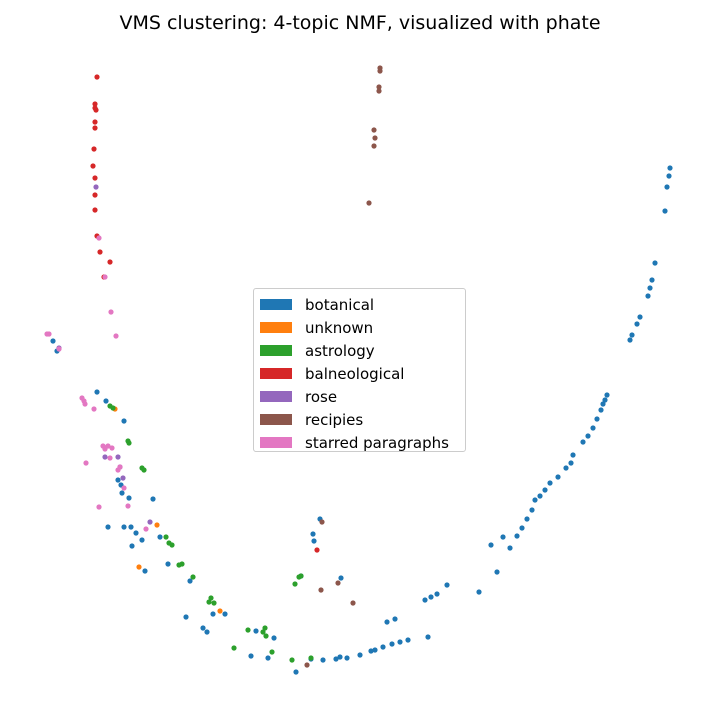 This screenshot has width=720, height=720. Describe the element at coordinates (157, 525) in the screenshot. I see `point-unknown` at that location.